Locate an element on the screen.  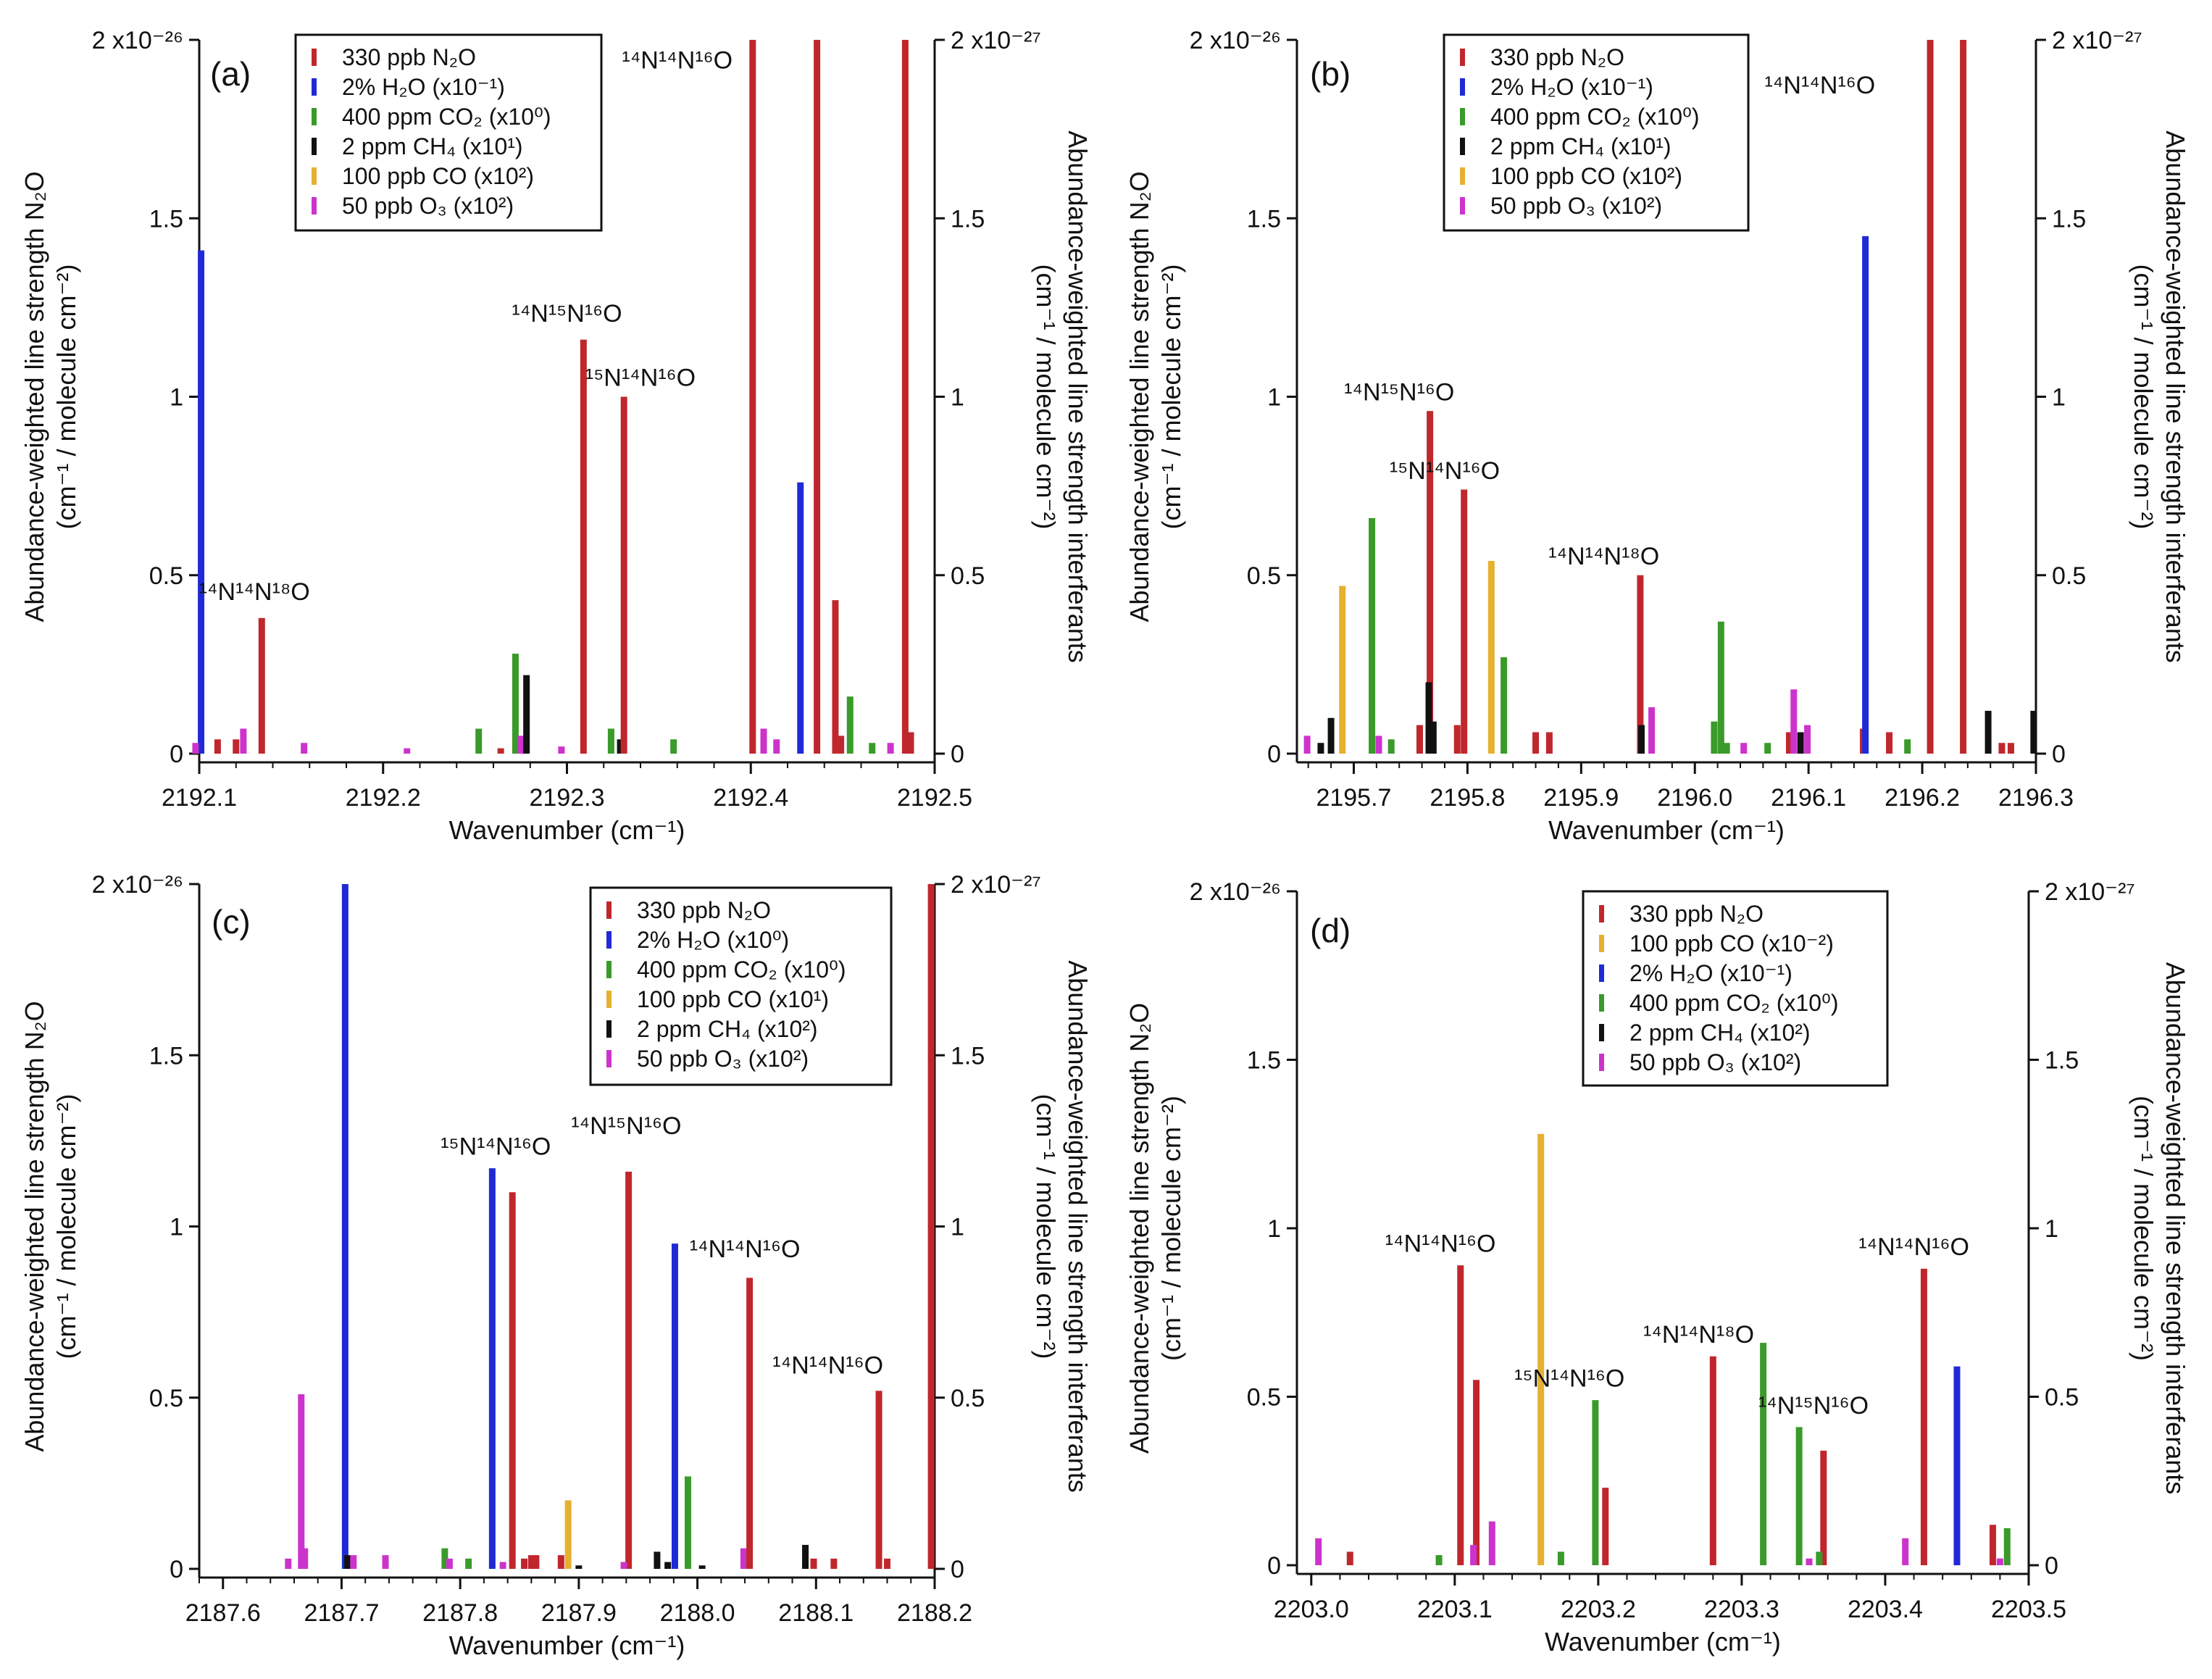
x-axis-label: Wavenumber (cm⁻¹) is located at coordinates (1663, 1642).